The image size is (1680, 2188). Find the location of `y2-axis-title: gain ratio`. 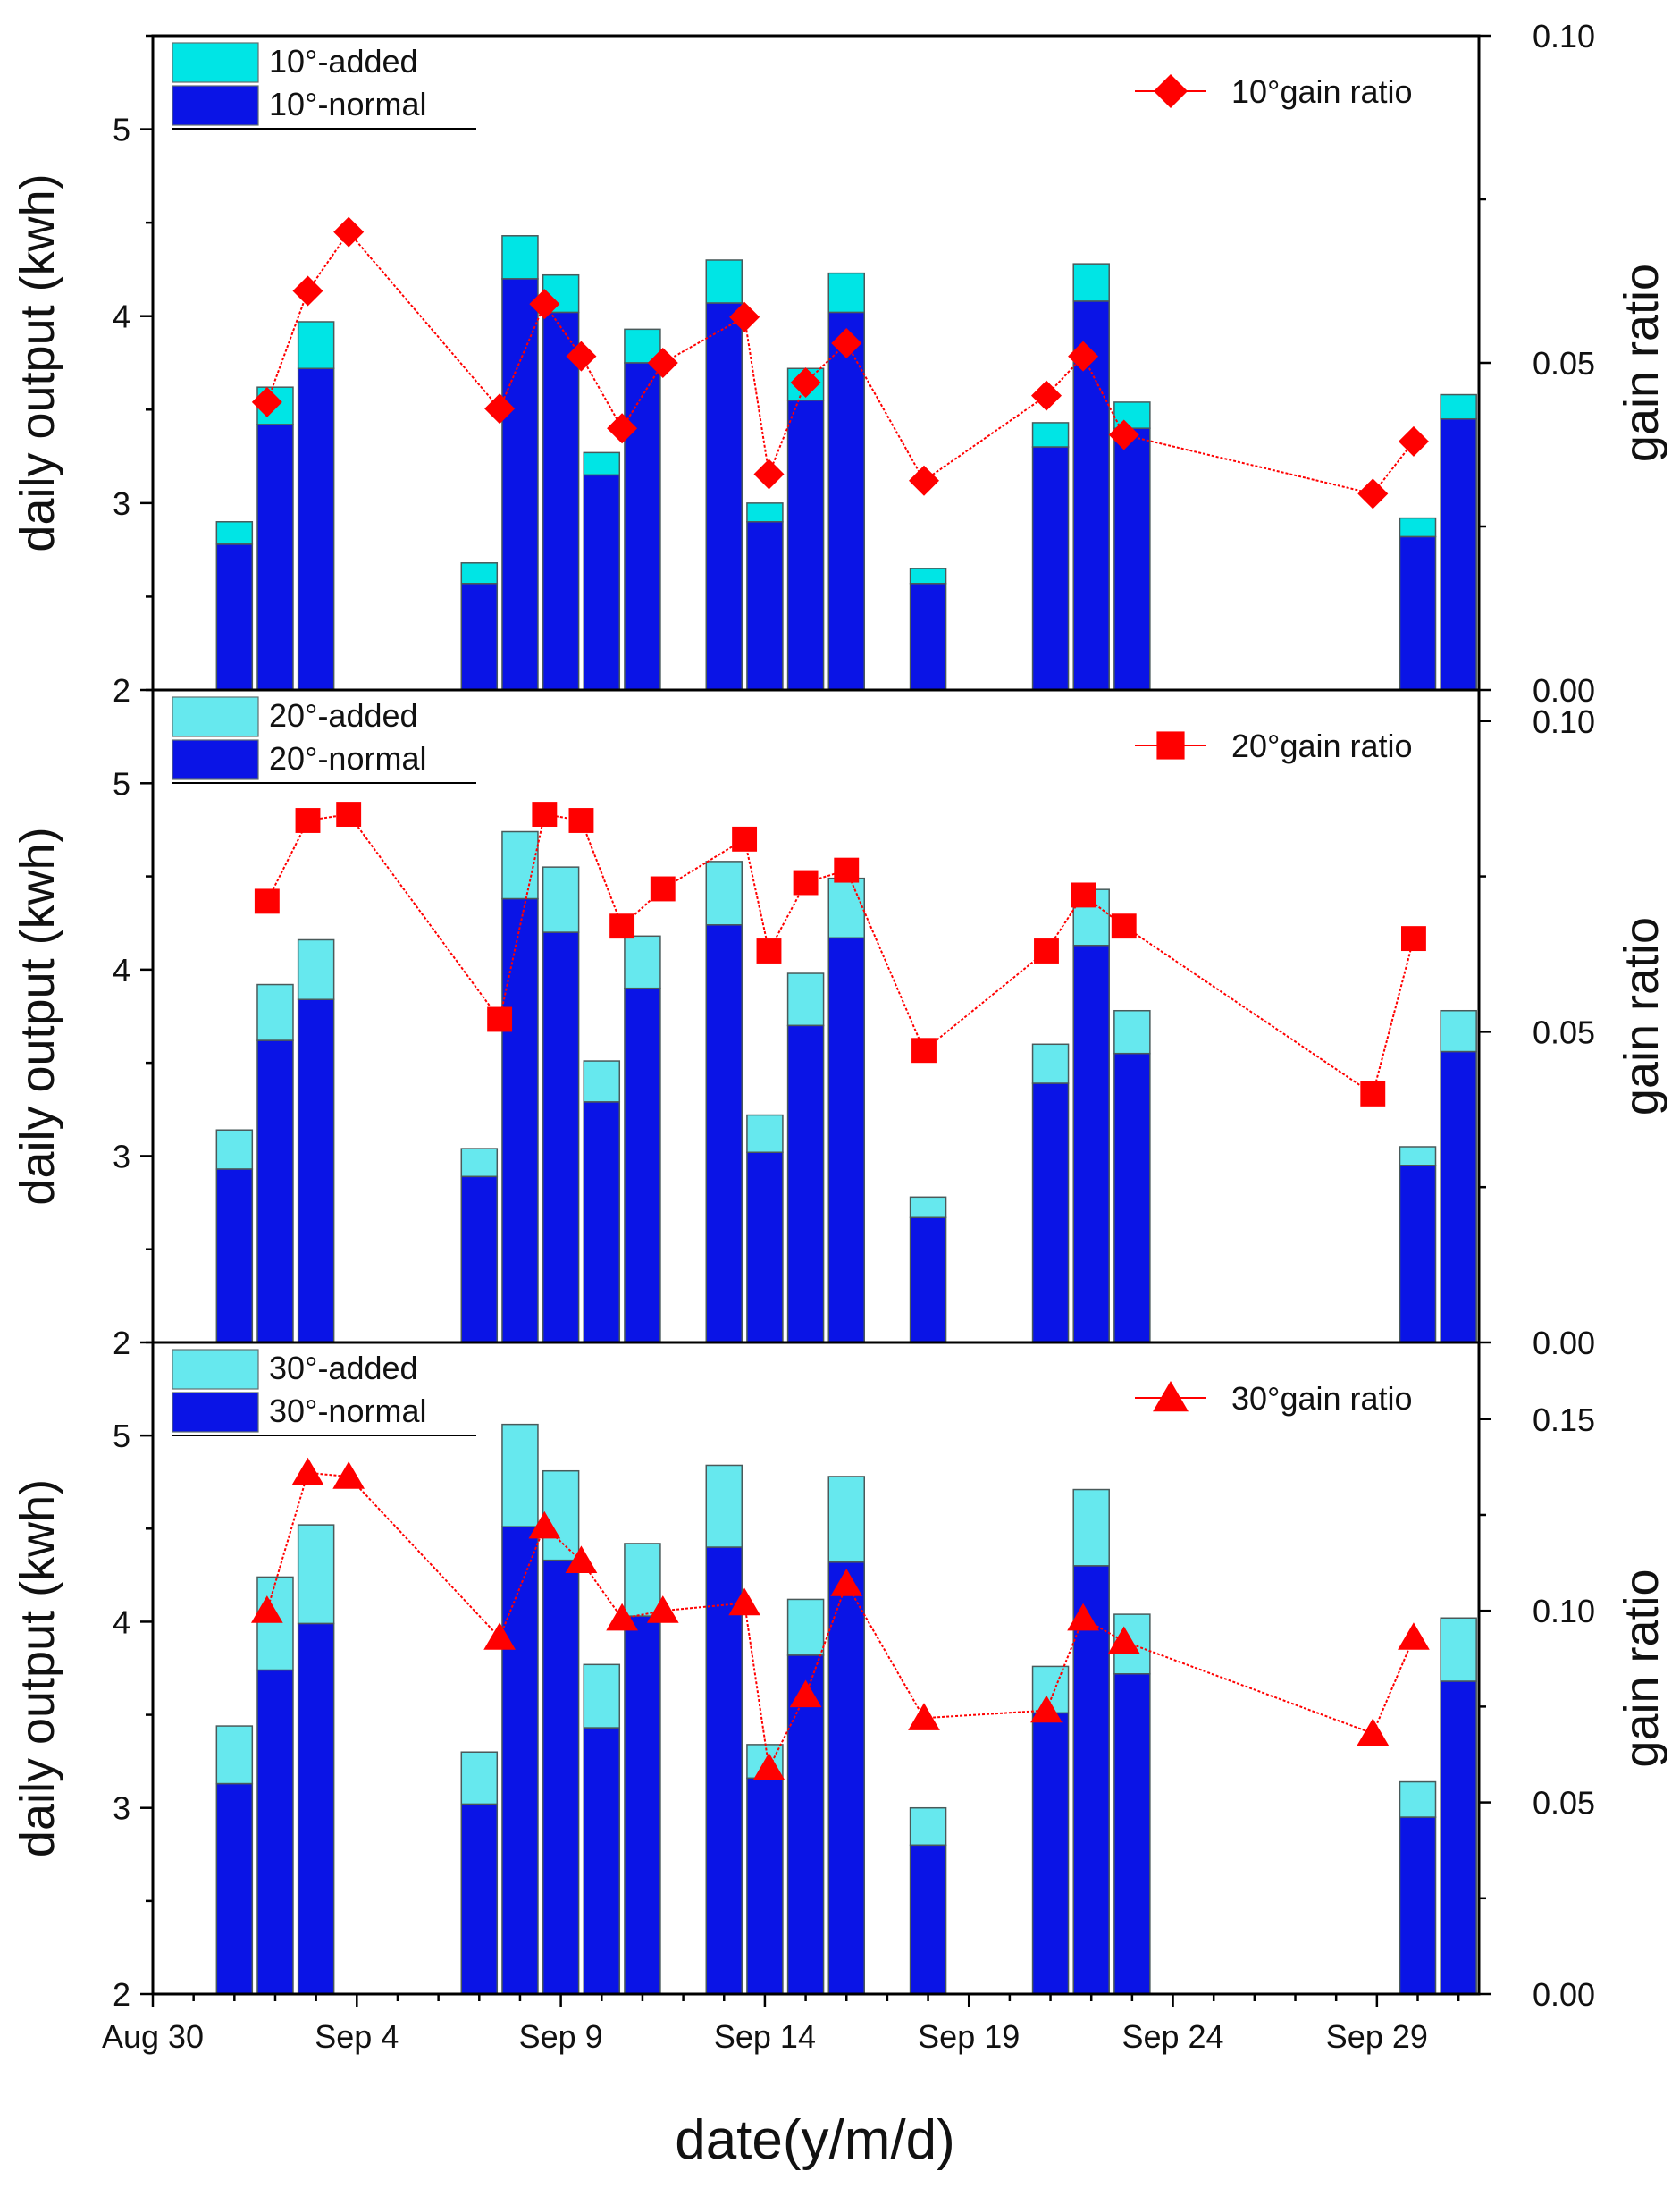

y2-axis-title: gain ratio is located at coordinates (1641, 363).